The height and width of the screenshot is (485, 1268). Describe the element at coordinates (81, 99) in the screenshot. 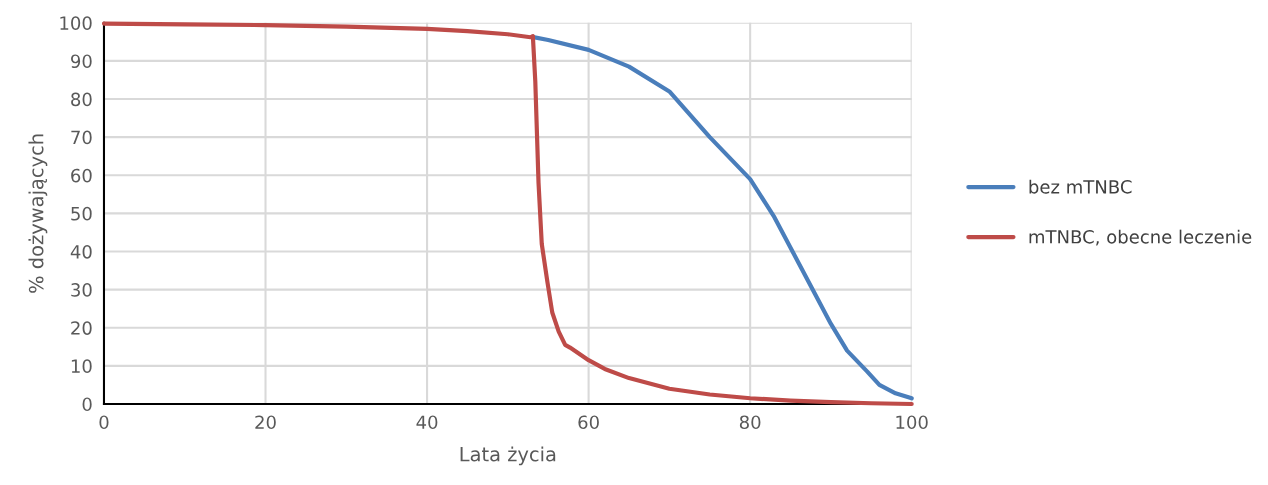

I see `y-tick-label: 80` at that location.